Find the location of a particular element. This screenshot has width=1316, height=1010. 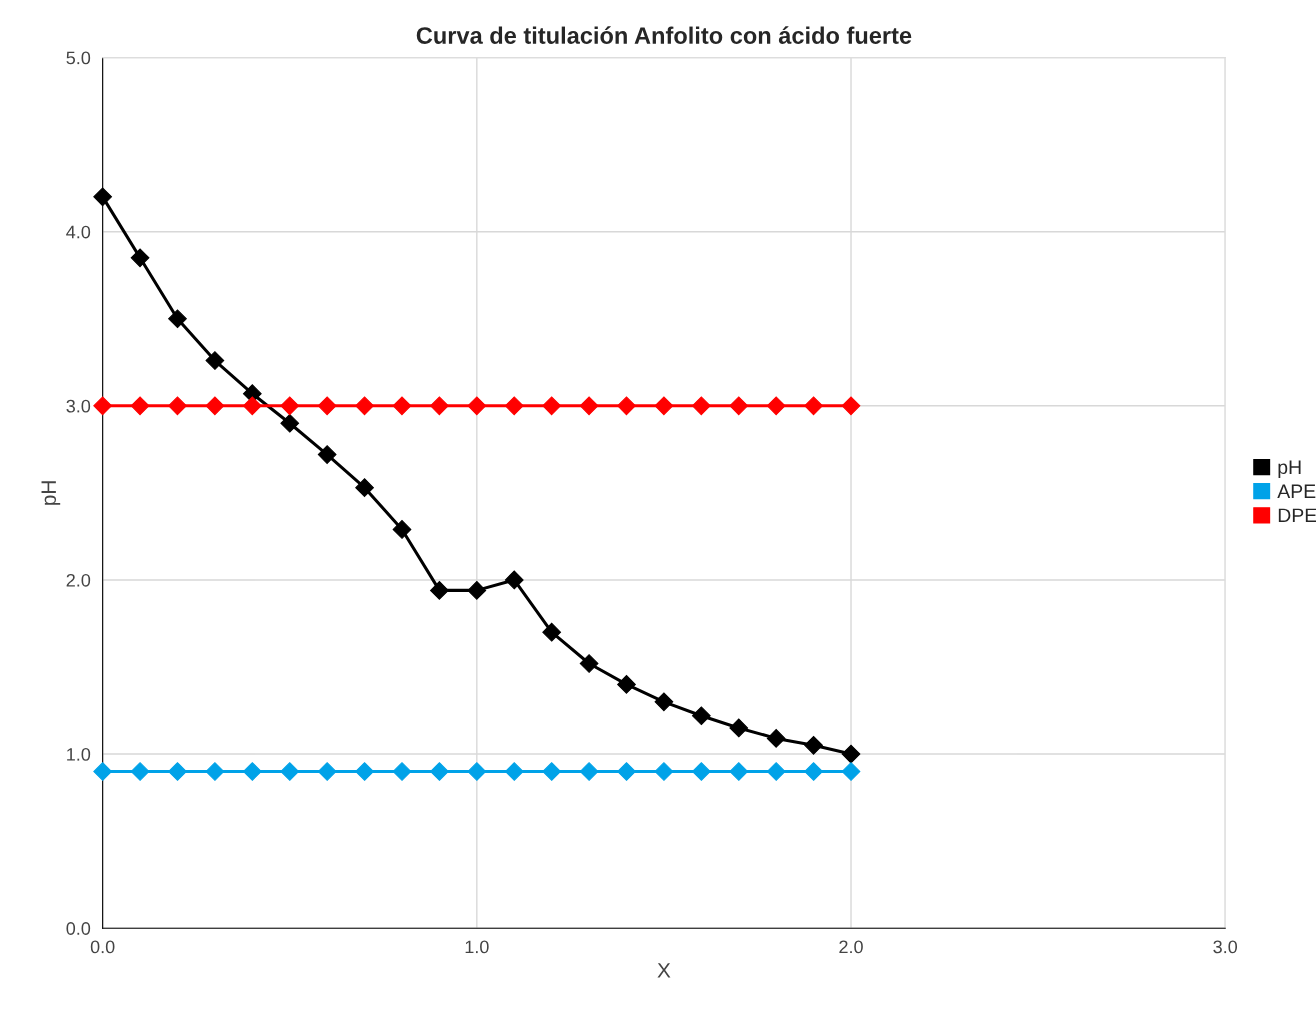

y-tick-label: 5.0 is located at coordinates (78, 58).